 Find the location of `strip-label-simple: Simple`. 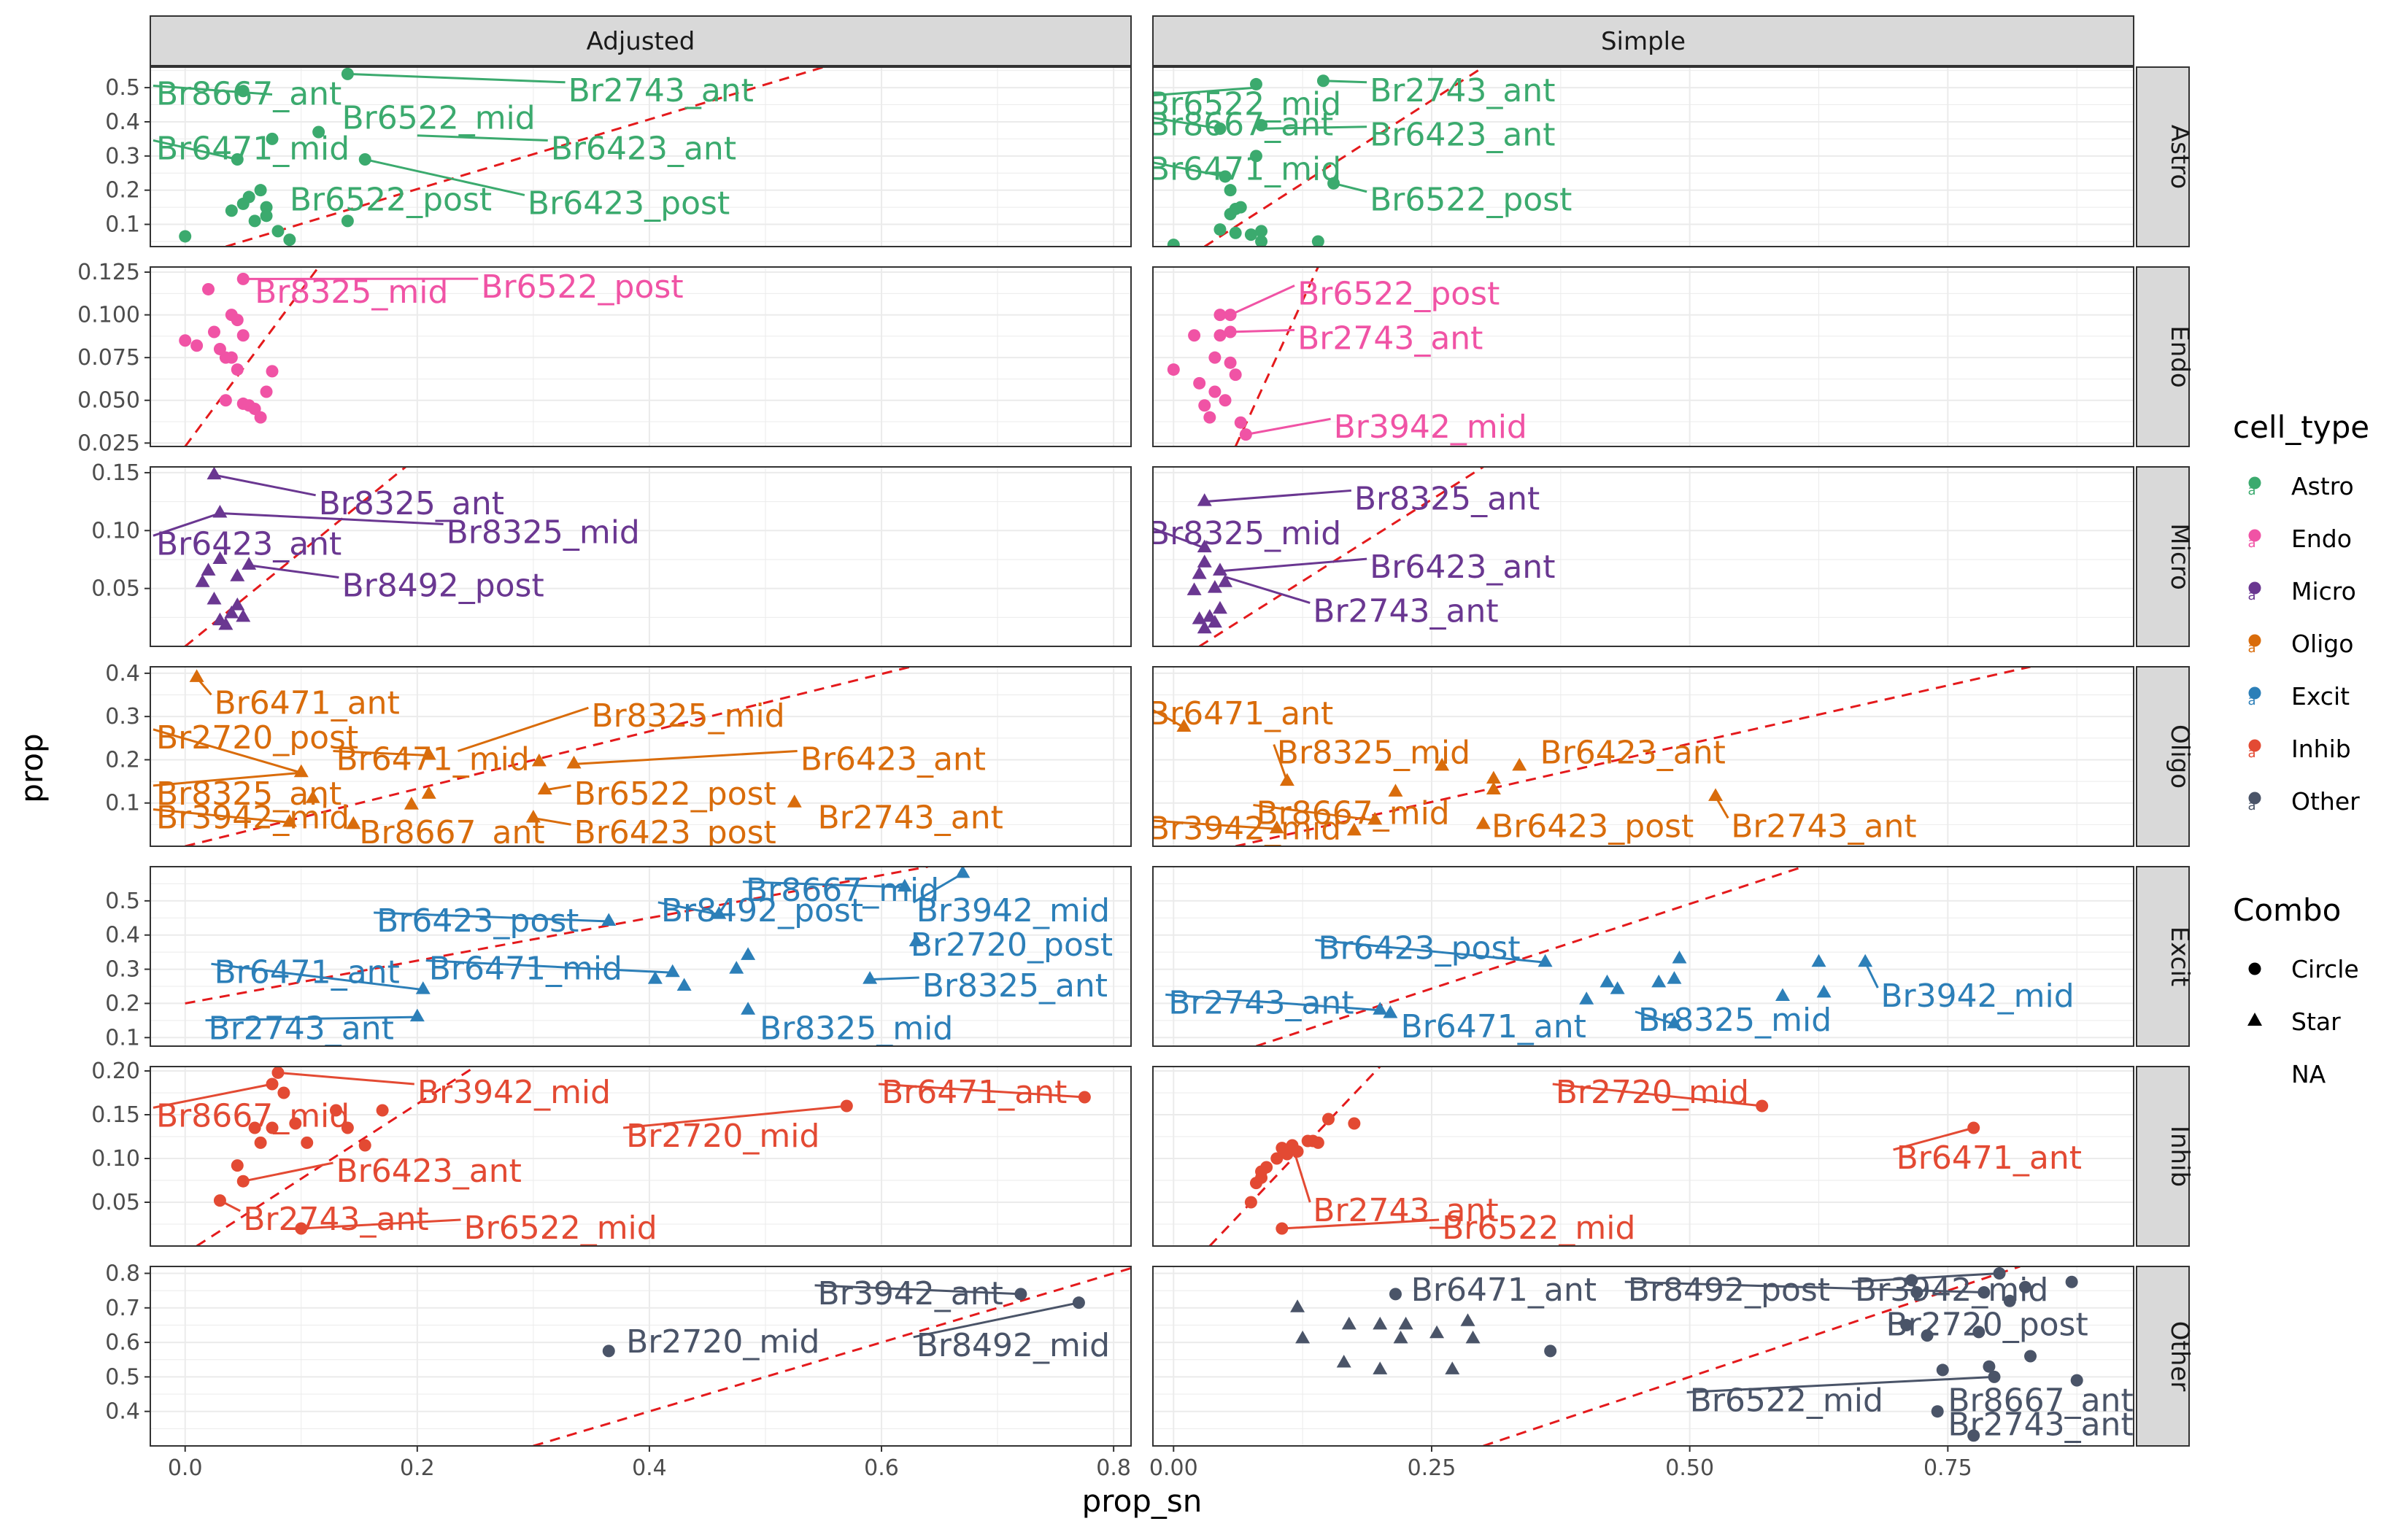

strip-label-simple: Simple is located at coordinates (1644, 42).